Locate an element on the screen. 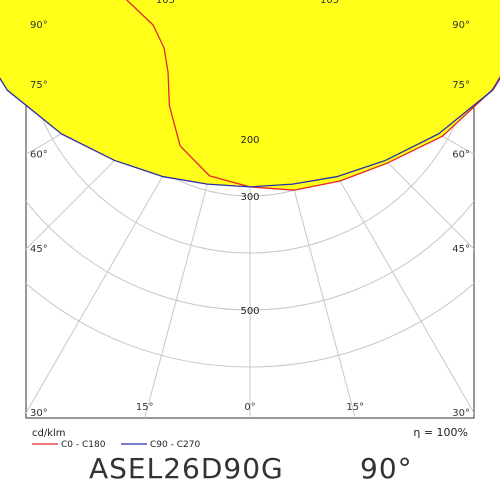 The height and width of the screenshot is (500, 500). angle-tick-left-45: 45° is located at coordinates (39, 249).